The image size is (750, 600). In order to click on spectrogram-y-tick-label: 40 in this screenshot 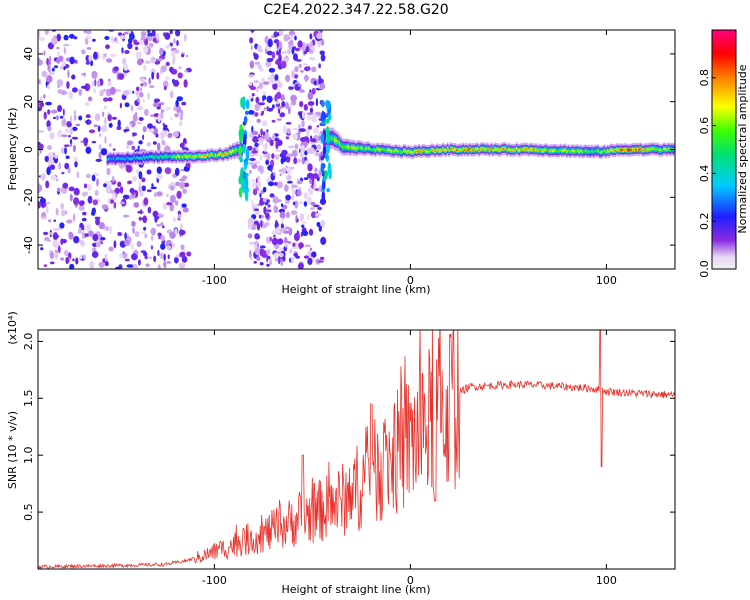, I will do `click(28, 54)`.